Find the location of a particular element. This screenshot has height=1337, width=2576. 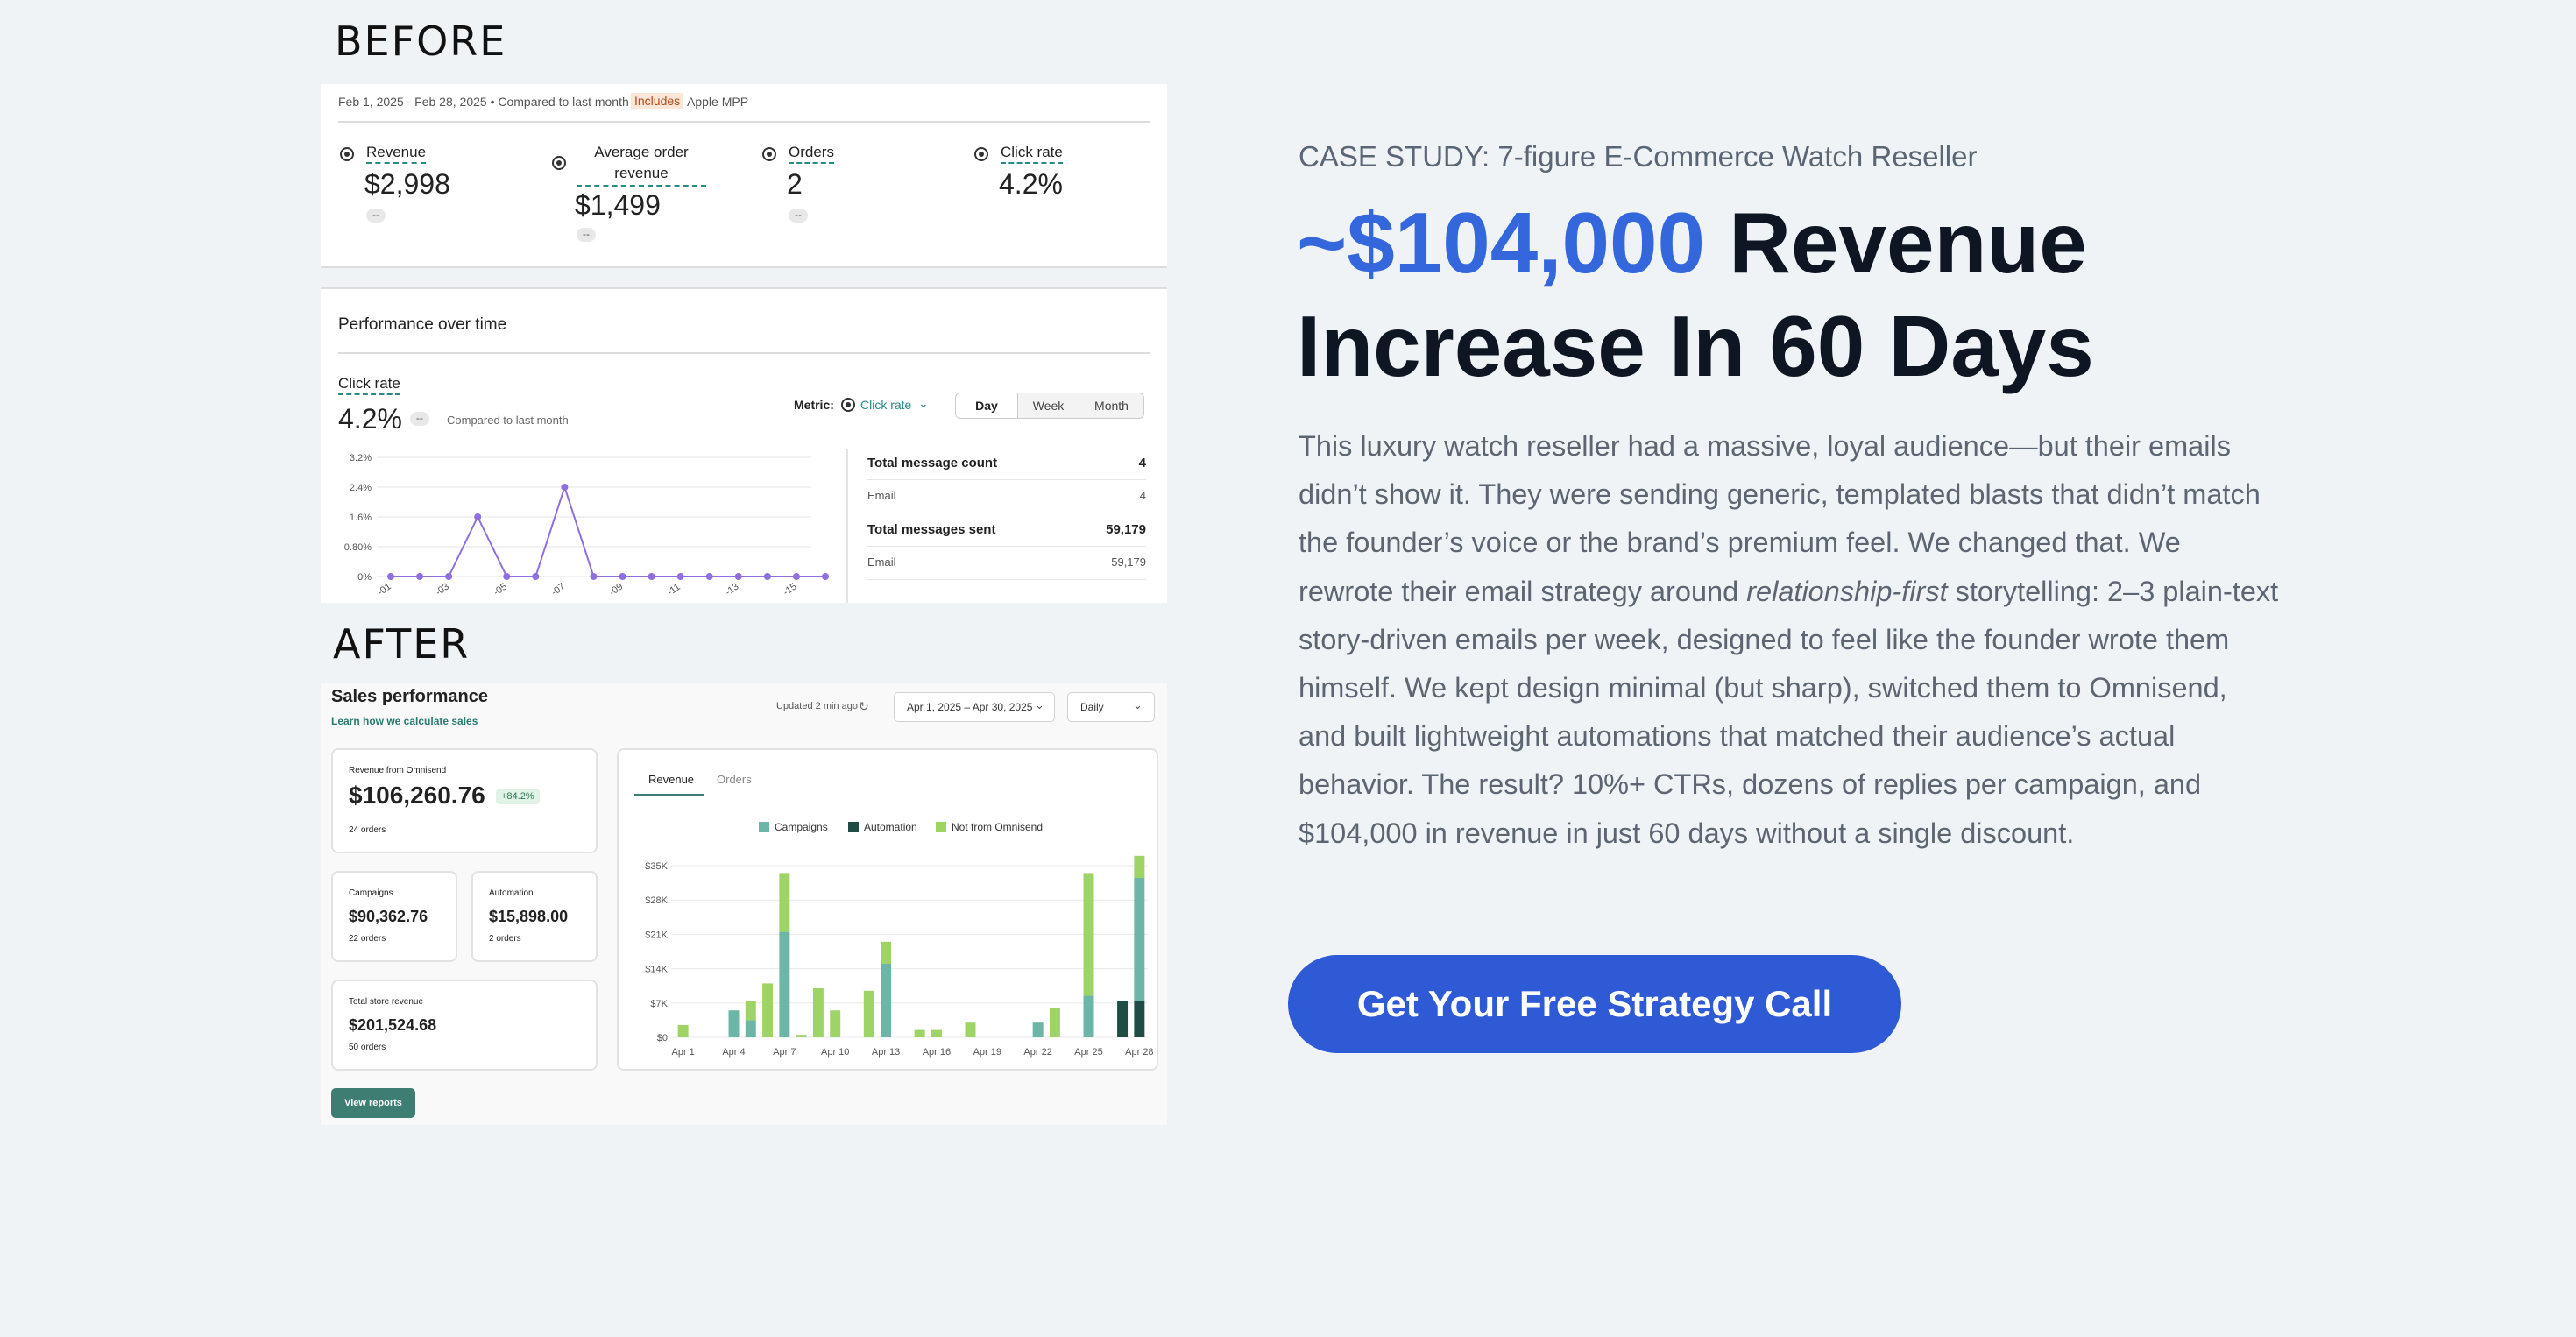

tab-revenue: Revenue is located at coordinates (671, 779).